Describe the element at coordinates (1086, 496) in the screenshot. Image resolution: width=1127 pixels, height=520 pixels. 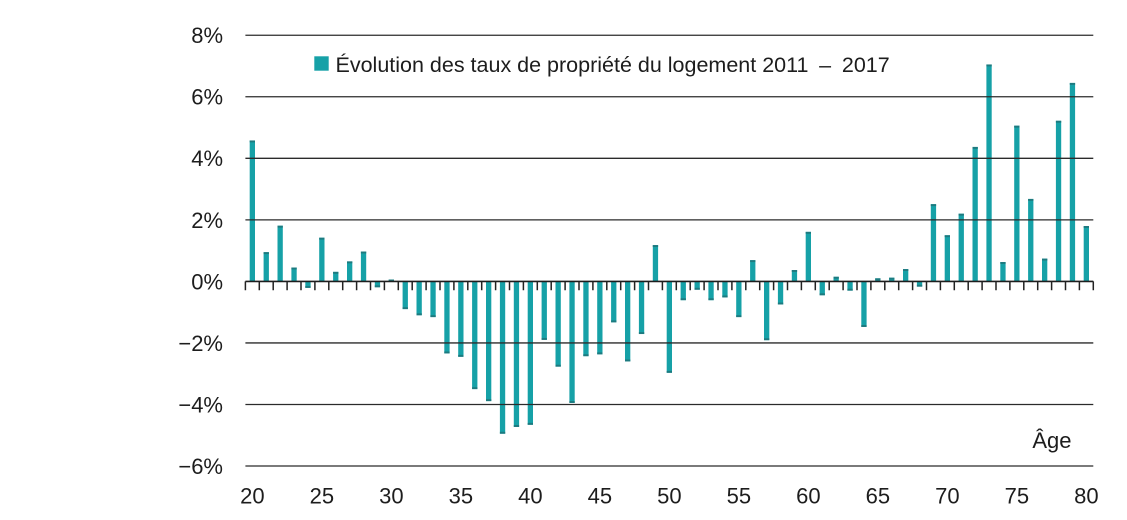
I see `svg-text: 80` at that location.